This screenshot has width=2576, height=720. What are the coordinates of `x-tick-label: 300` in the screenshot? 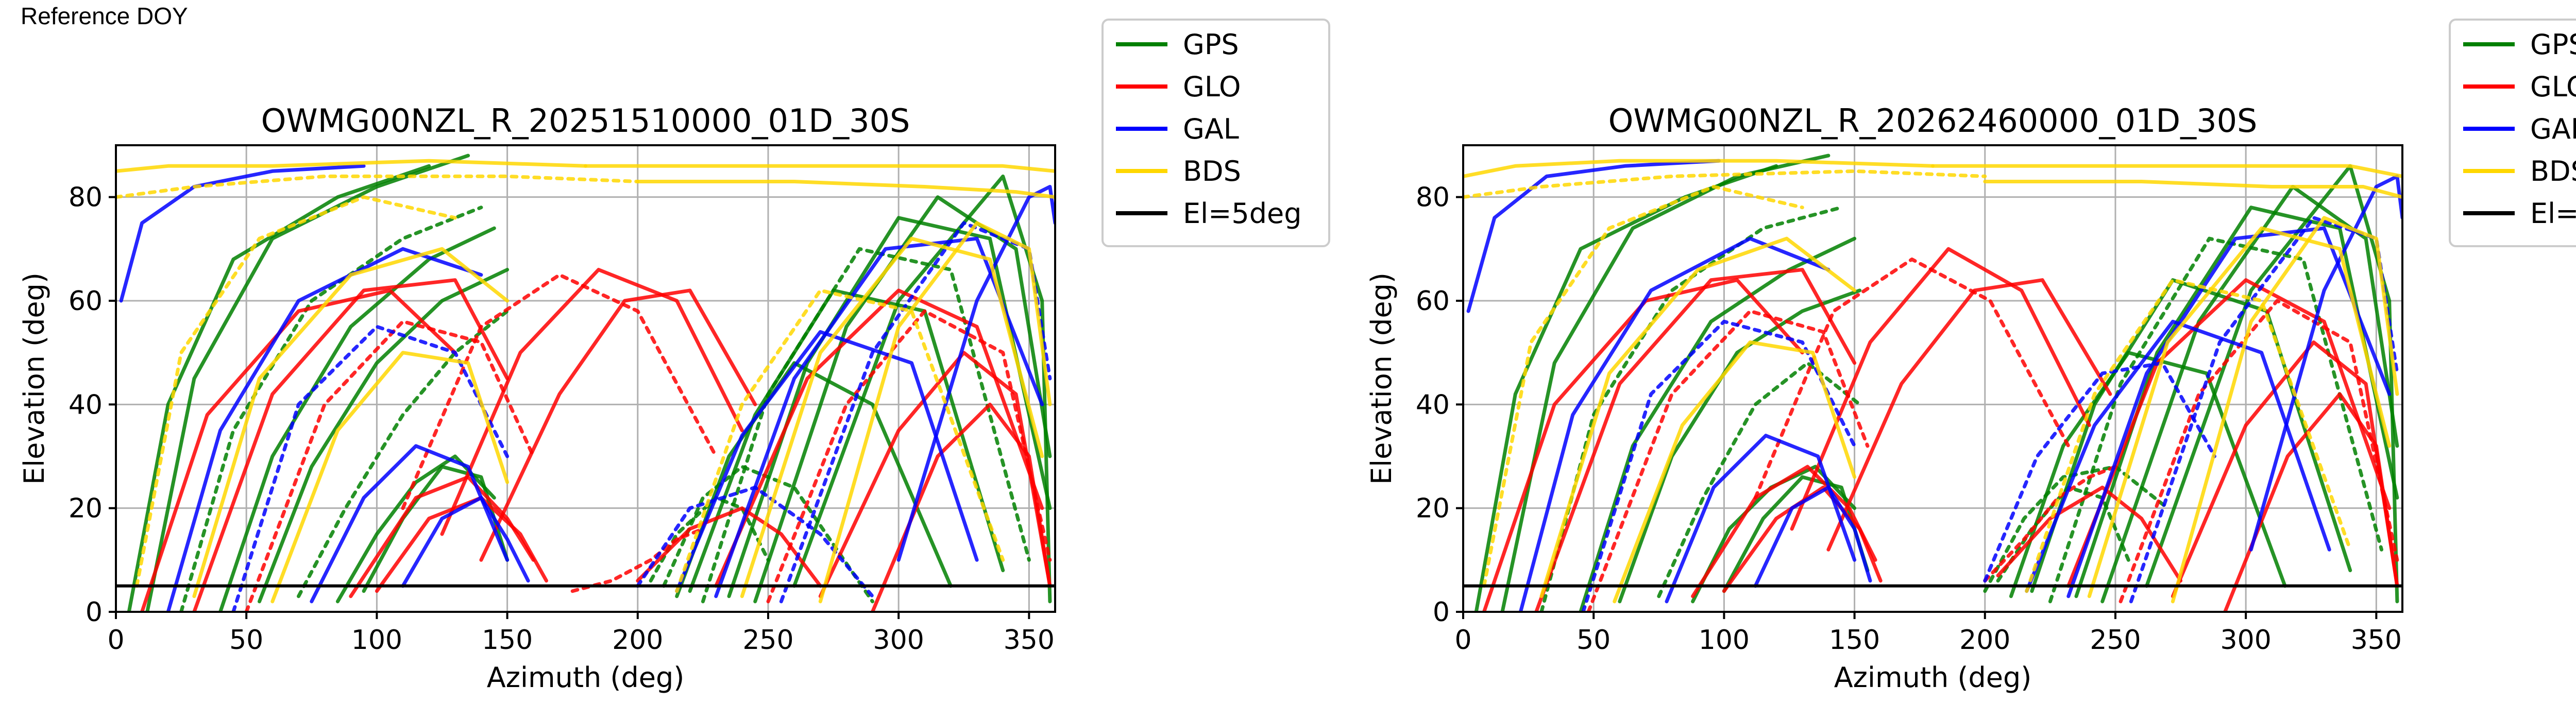 It's located at (2246, 640).